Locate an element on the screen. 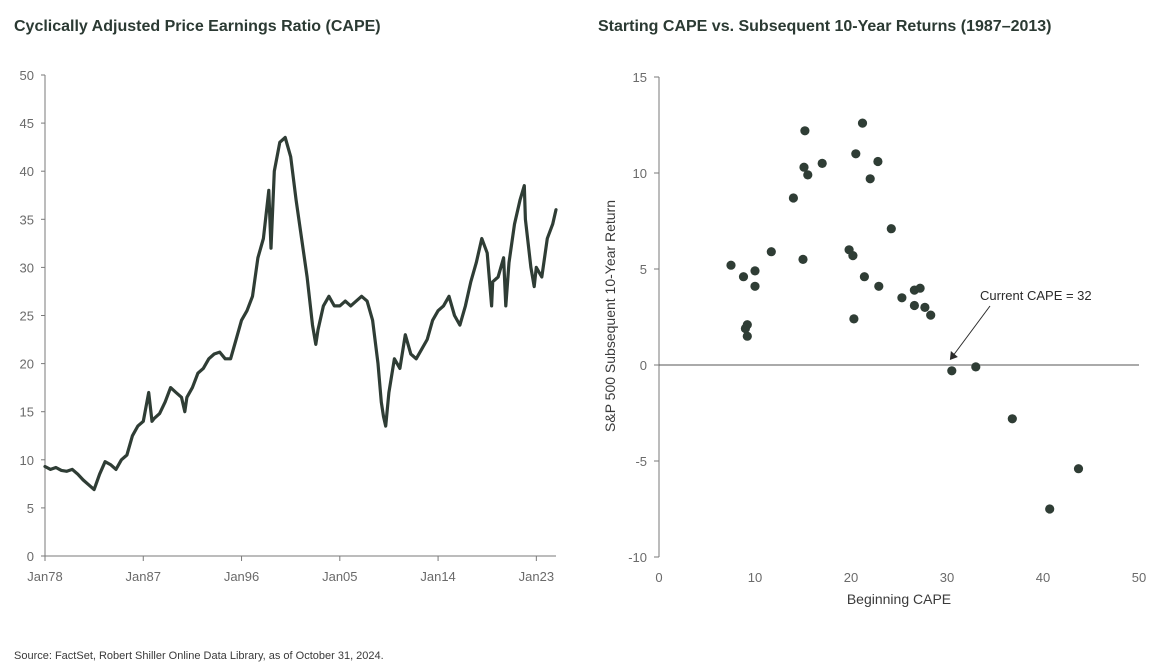  cape-x-tick-label: Jan96 is located at coordinates (241, 576).